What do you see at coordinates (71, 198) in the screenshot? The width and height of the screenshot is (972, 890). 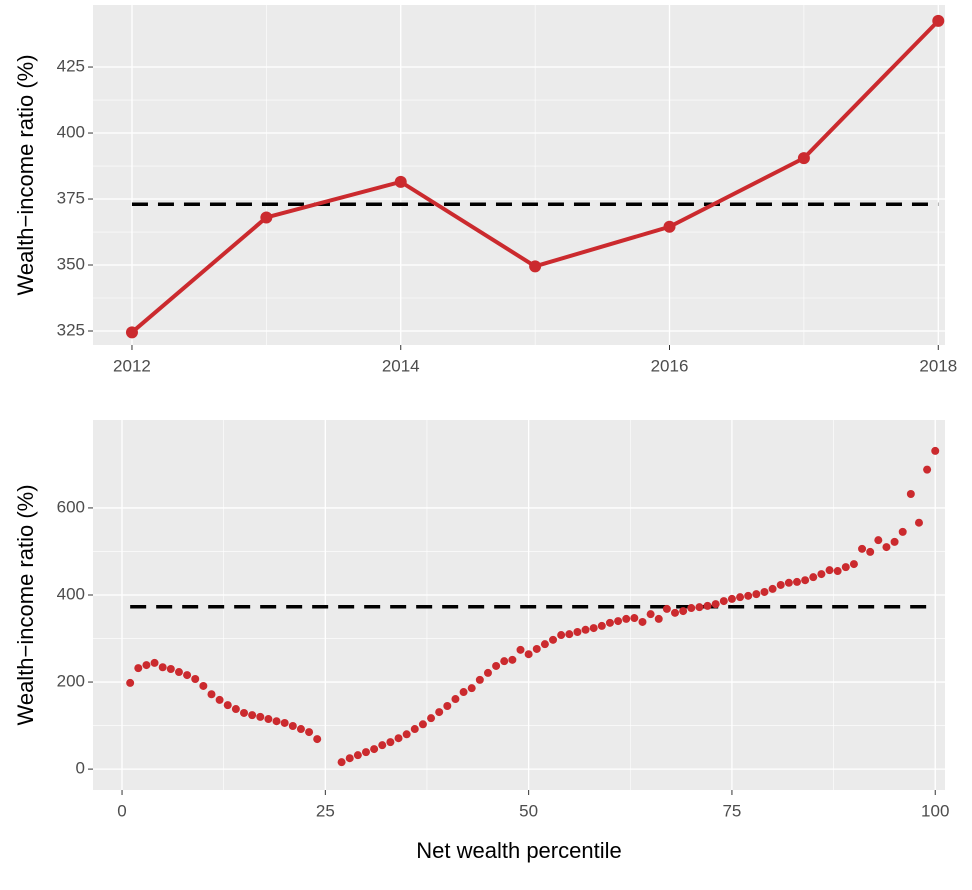 I see `y-tick-label: 375` at bounding box center [71, 198].